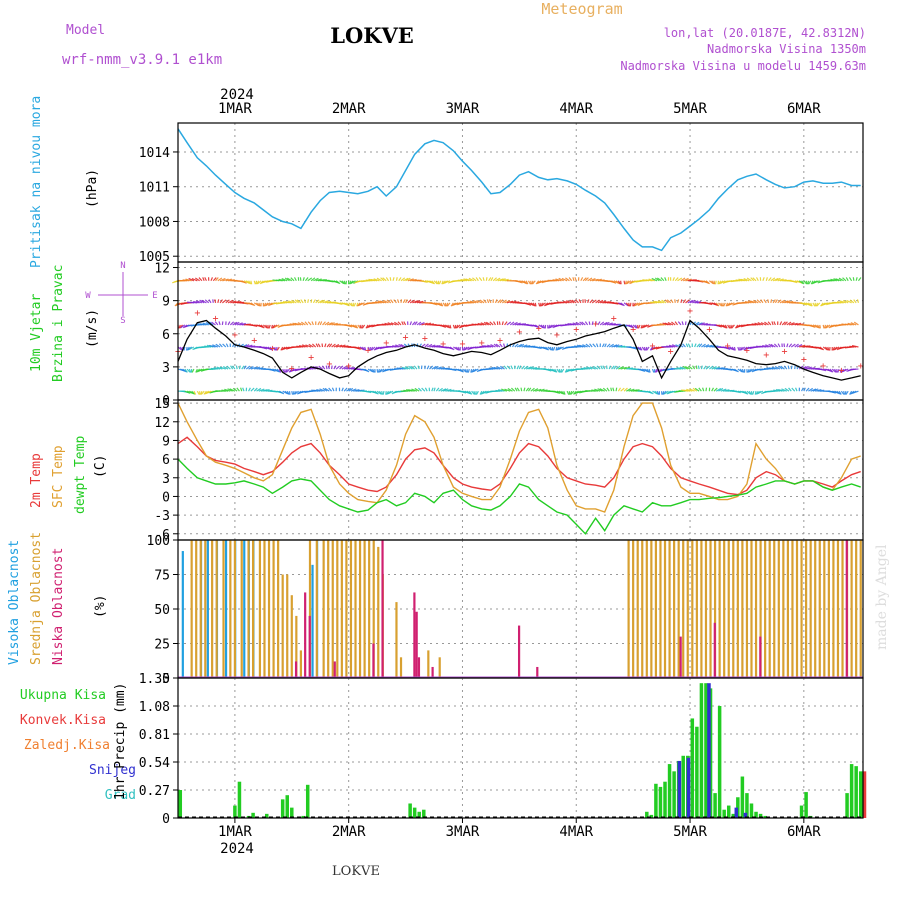 Image resolution: width=900 pixels, height=900 pixels. Describe the element at coordinates (576, 109) in the screenshot. I see `top-day-label: 4MAR` at that location.